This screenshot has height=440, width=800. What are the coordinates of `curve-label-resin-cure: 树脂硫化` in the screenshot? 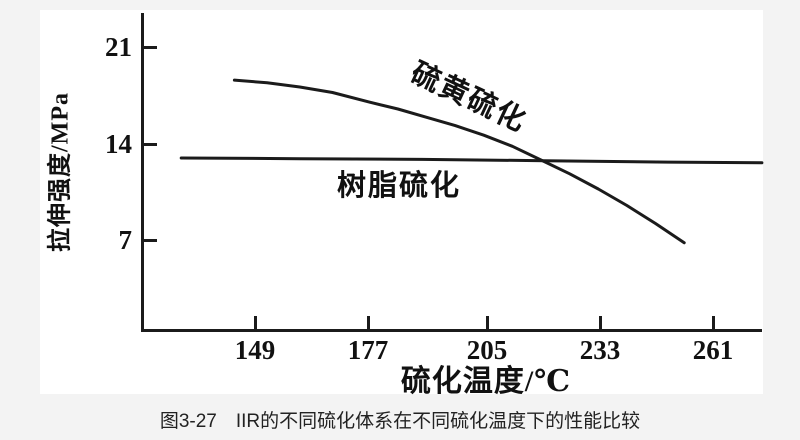 It's located at (399, 186).